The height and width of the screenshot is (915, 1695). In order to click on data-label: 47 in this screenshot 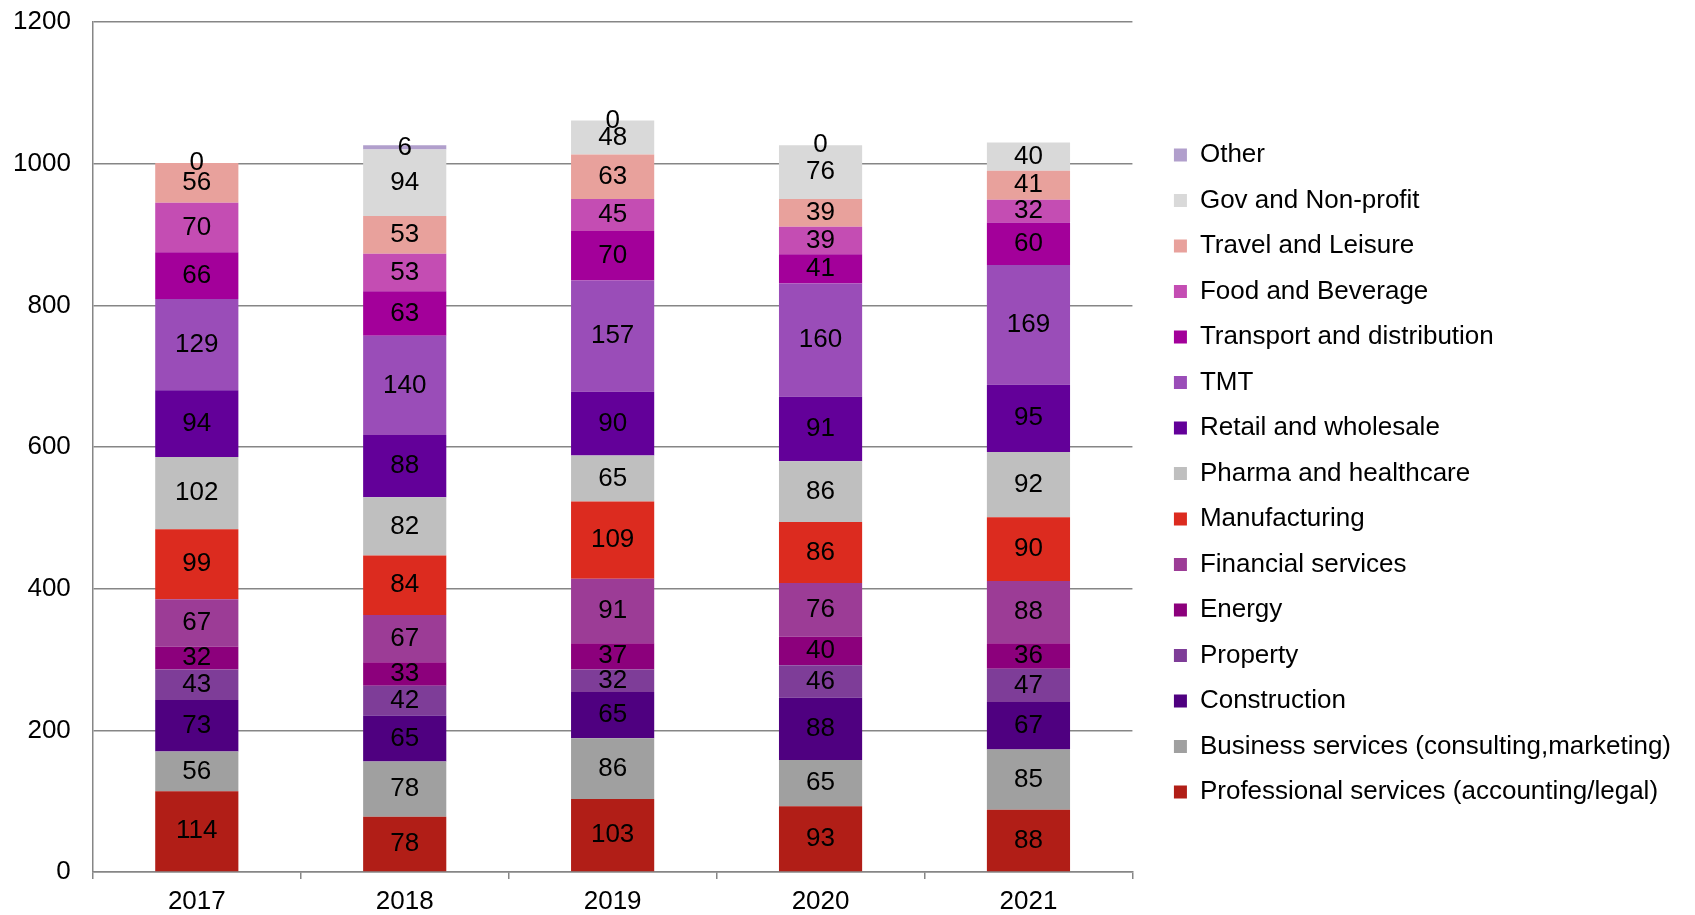, I will do `click(1028, 683)`.